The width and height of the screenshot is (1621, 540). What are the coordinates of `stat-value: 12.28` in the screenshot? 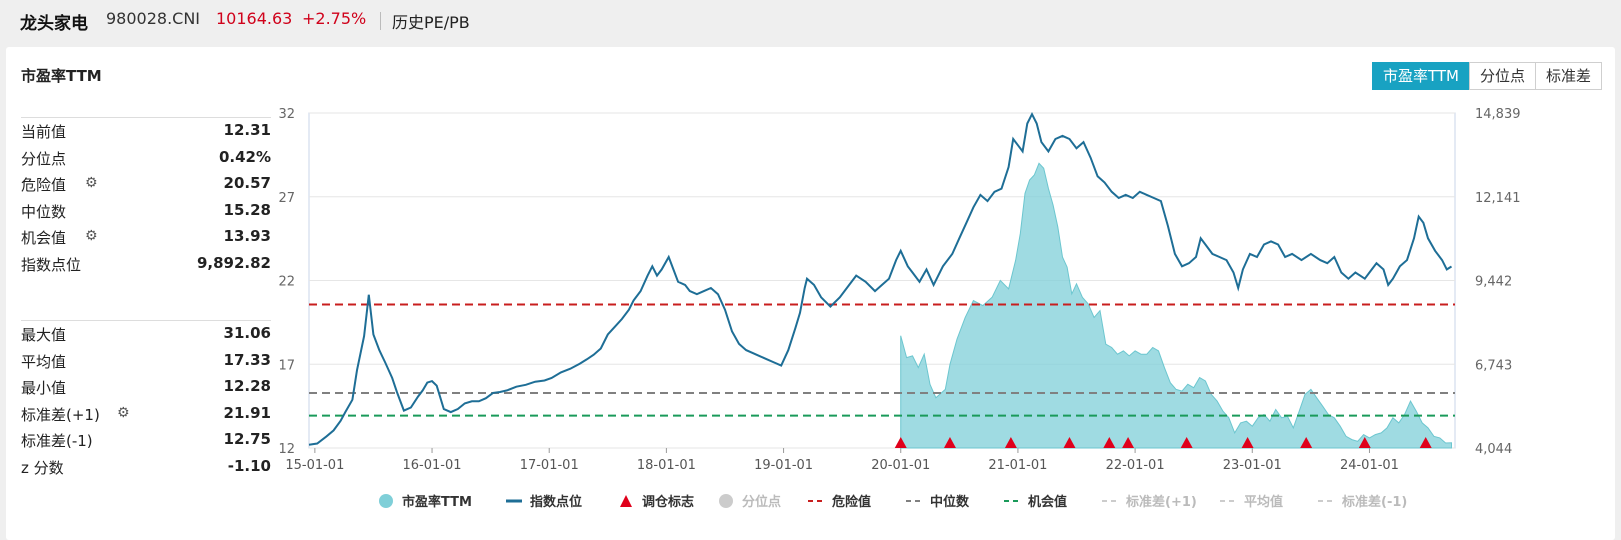 It's located at (247, 386).